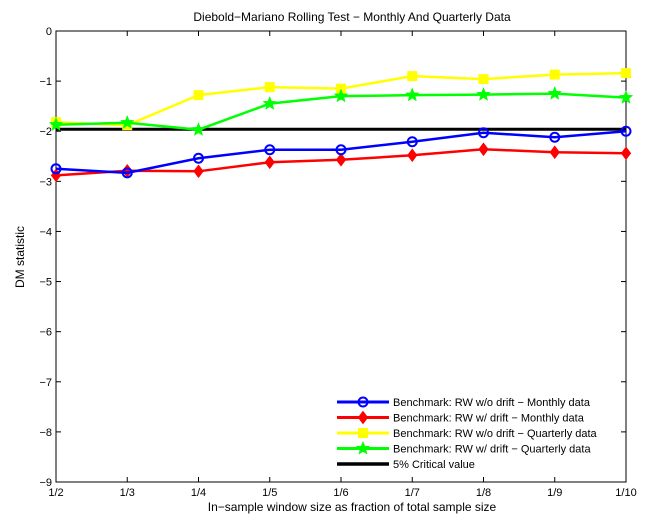  Describe the element at coordinates (495, 434) in the screenshot. I see `legend-label: Benchmark: RW w/o drift − Quarterly data` at that location.